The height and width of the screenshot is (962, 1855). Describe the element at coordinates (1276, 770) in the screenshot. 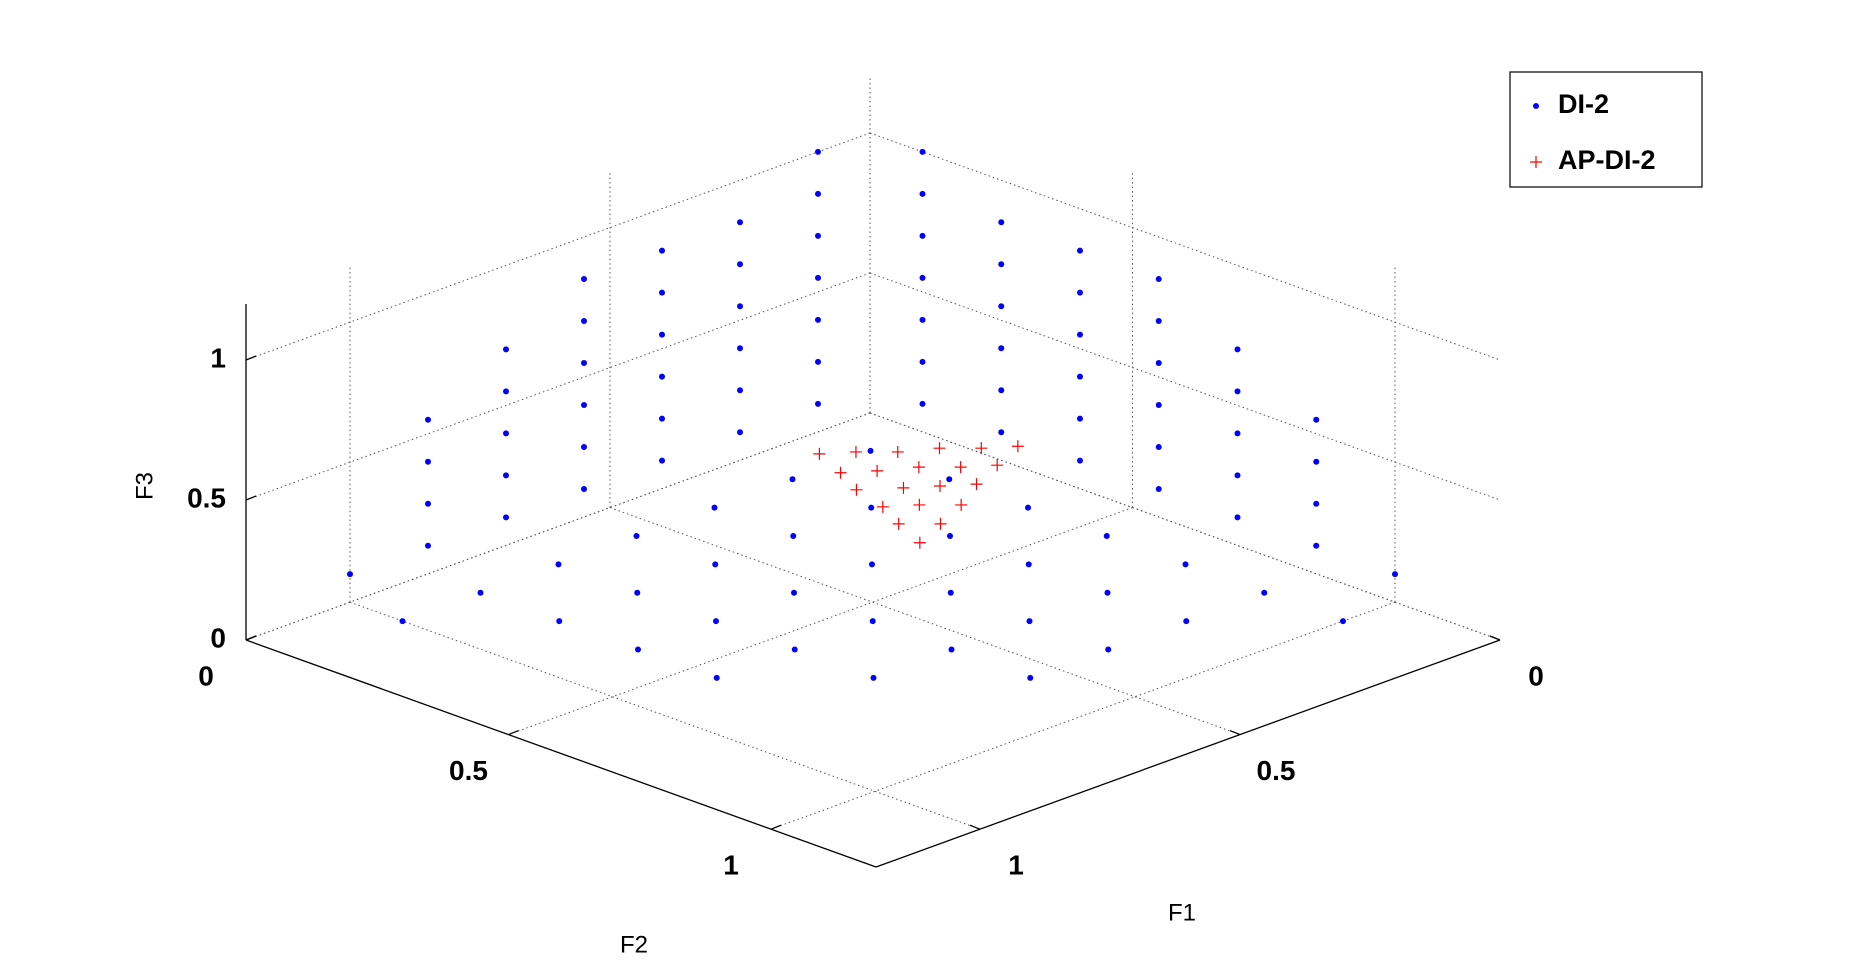

I see `x-tick-label: 0.5` at that location.